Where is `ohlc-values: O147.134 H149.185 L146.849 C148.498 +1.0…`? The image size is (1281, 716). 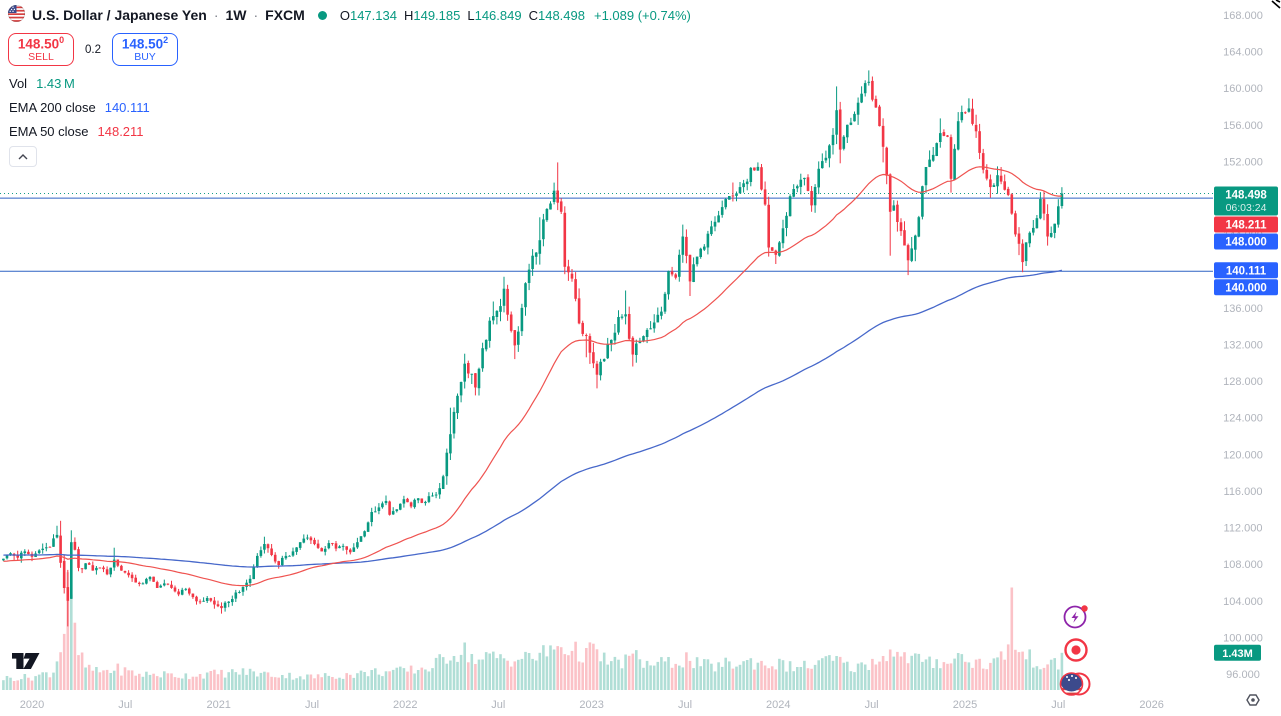
ohlc-values: O147.134 H149.185 L146.849 C148.498 +1.0… is located at coordinates (515, 15).